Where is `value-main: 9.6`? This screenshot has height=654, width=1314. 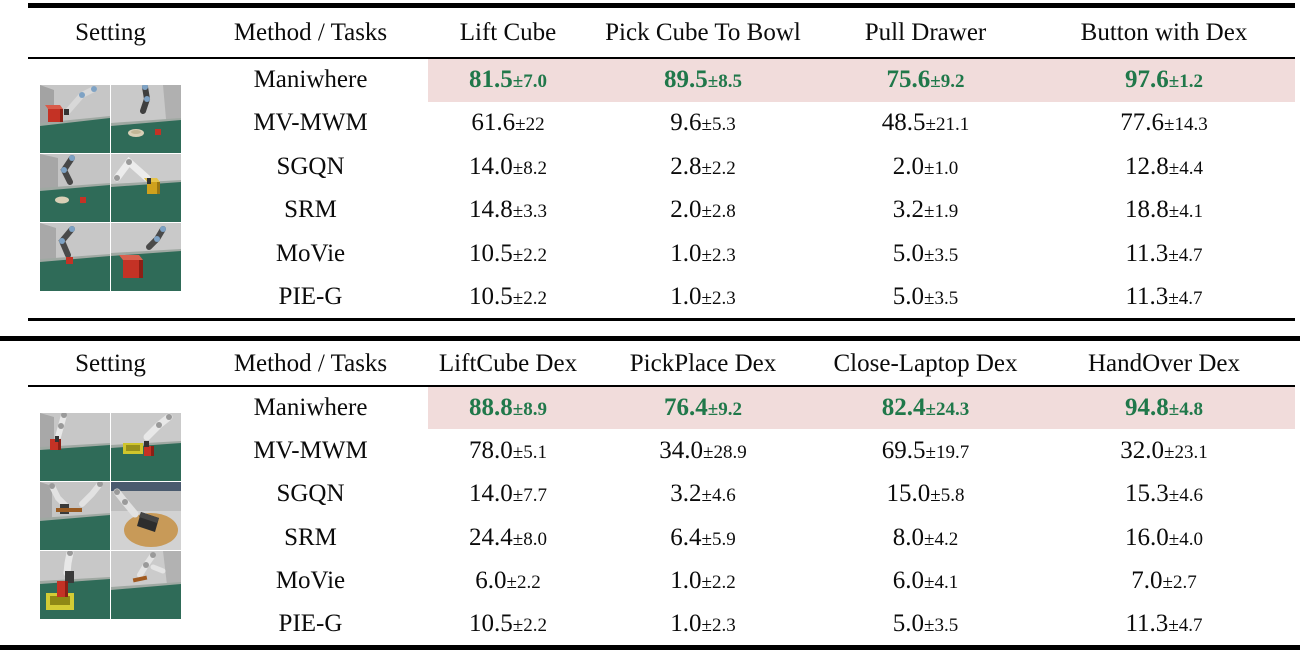 value-main: 9.6 is located at coordinates (686, 123).